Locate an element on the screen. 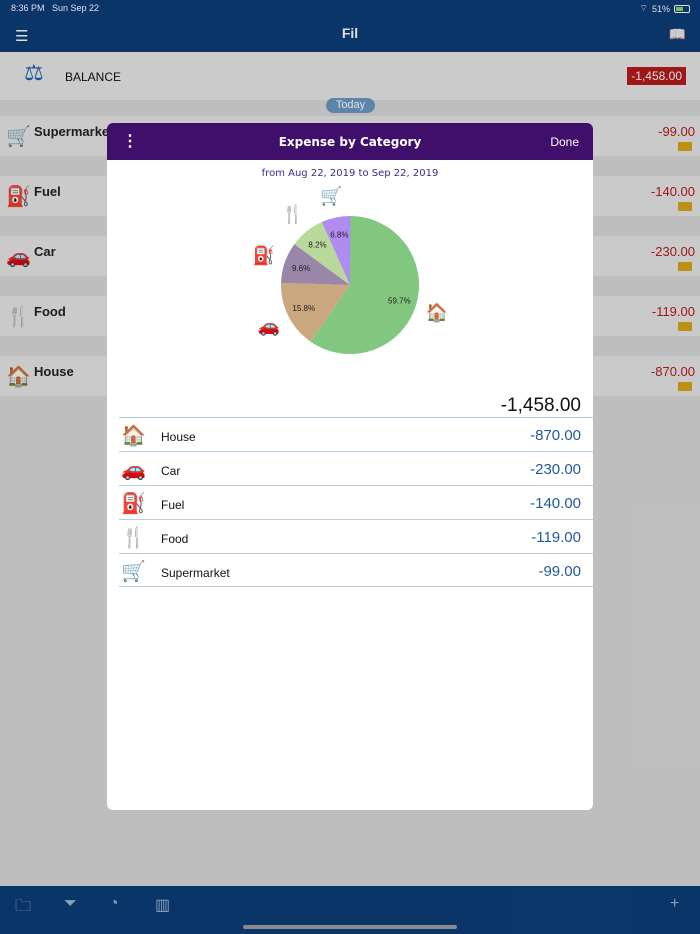 This screenshot has height=934, width=700. balance-row: ⚖ BALANCE -1,458.00 is located at coordinates (350, 76).